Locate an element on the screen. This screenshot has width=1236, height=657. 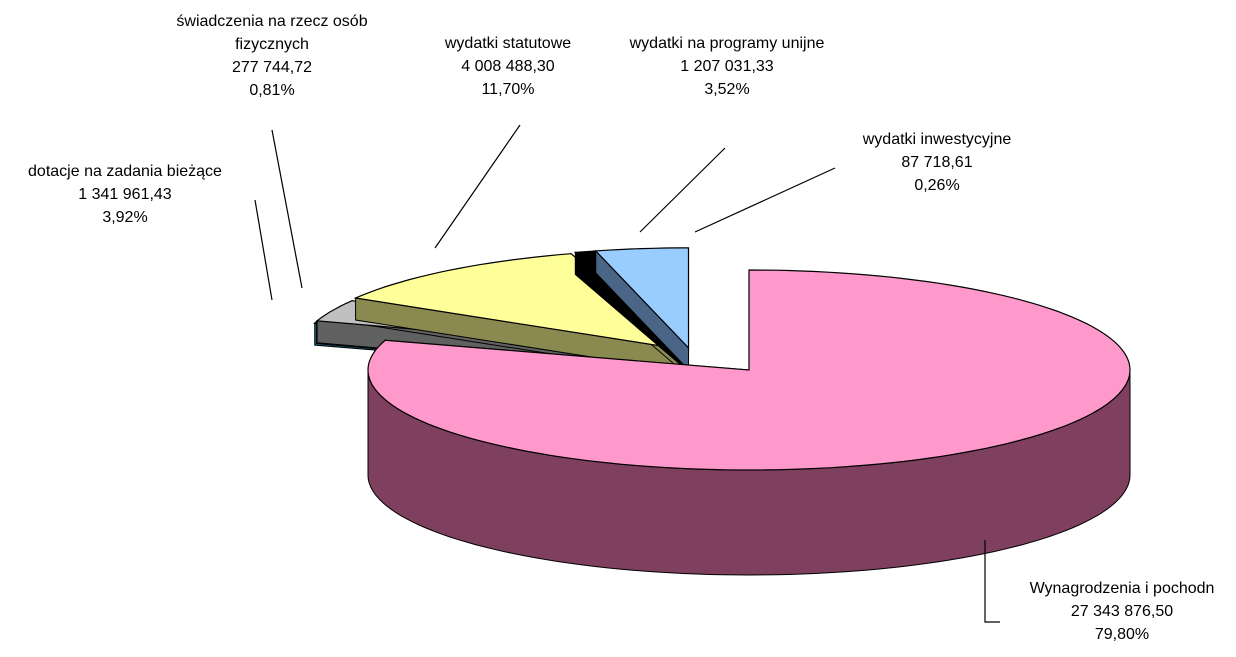
category-label: wydatki inwestycyjne is located at coordinates (937, 139).